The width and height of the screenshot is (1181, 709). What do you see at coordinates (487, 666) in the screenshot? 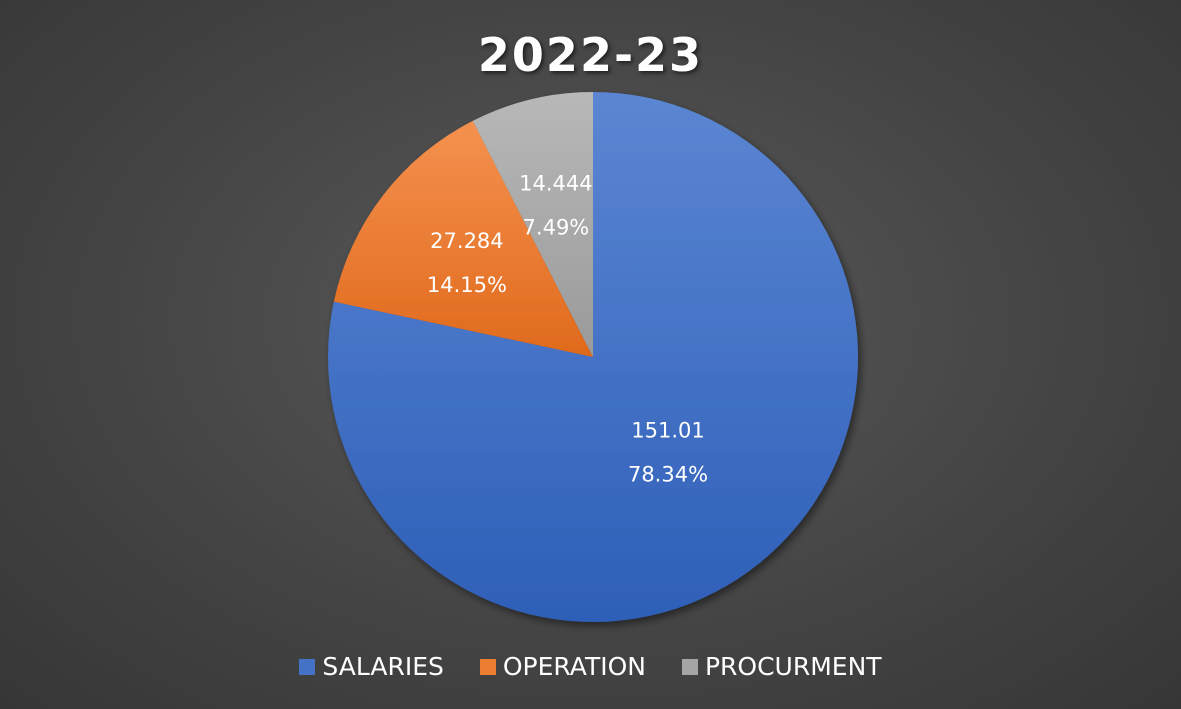
I see `legend-swatch-operation` at bounding box center [487, 666].